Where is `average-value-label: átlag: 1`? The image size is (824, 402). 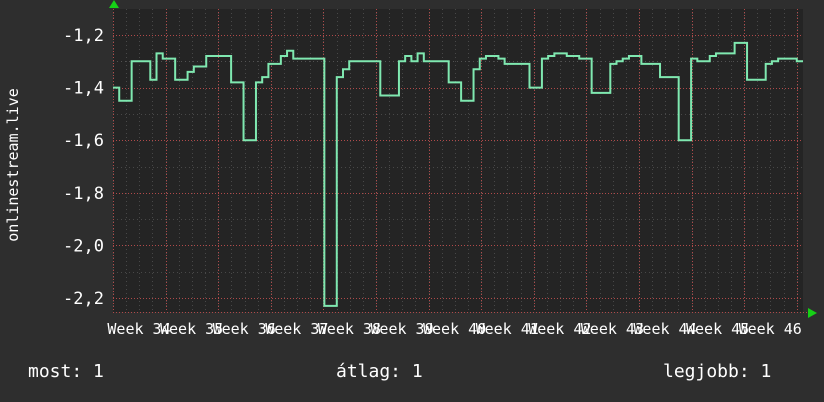
average-value-label: átlag: 1 is located at coordinates (379, 371).